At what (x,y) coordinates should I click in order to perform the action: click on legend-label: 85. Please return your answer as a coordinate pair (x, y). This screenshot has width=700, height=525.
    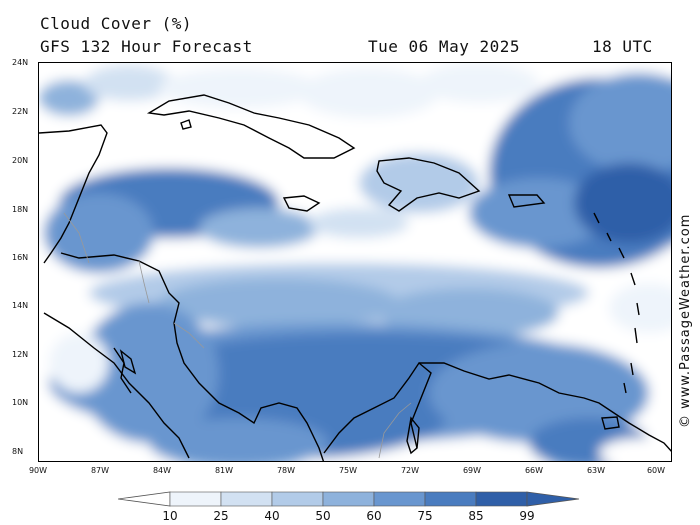
    Looking at the image, I should click on (476, 516).